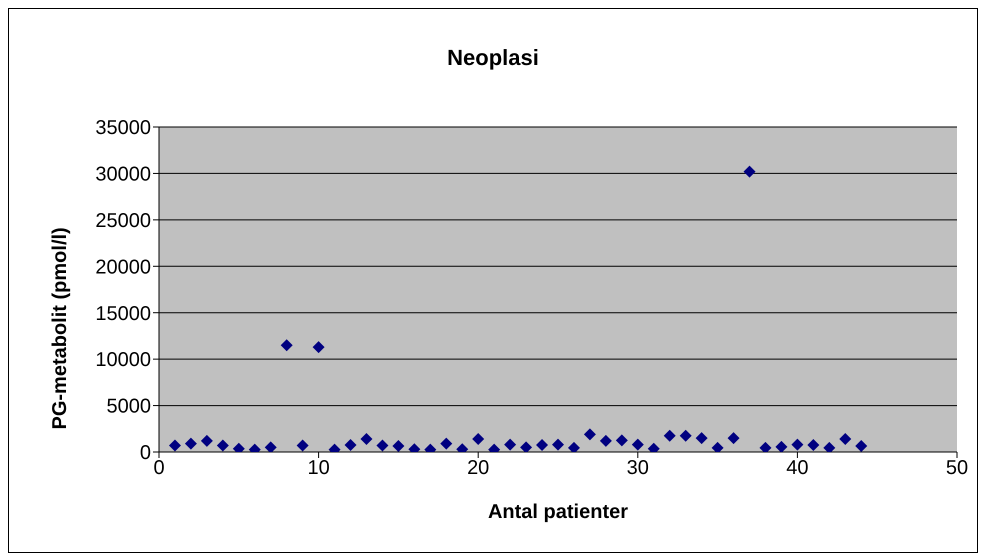  What do you see at coordinates (128, 407) in the screenshot?
I see `y-tick-label: 5000` at bounding box center [128, 407].